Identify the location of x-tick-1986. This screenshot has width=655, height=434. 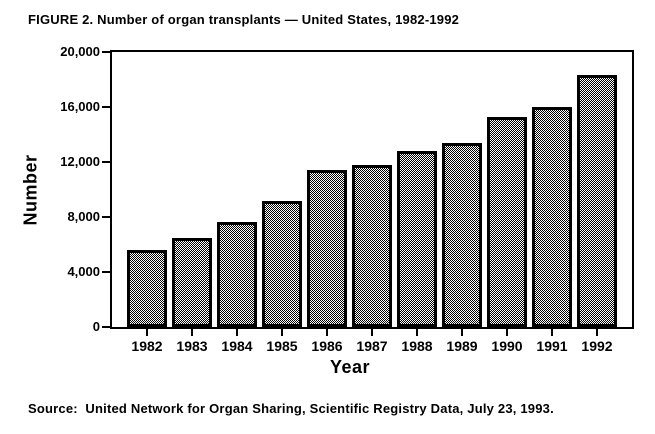
(327, 332).